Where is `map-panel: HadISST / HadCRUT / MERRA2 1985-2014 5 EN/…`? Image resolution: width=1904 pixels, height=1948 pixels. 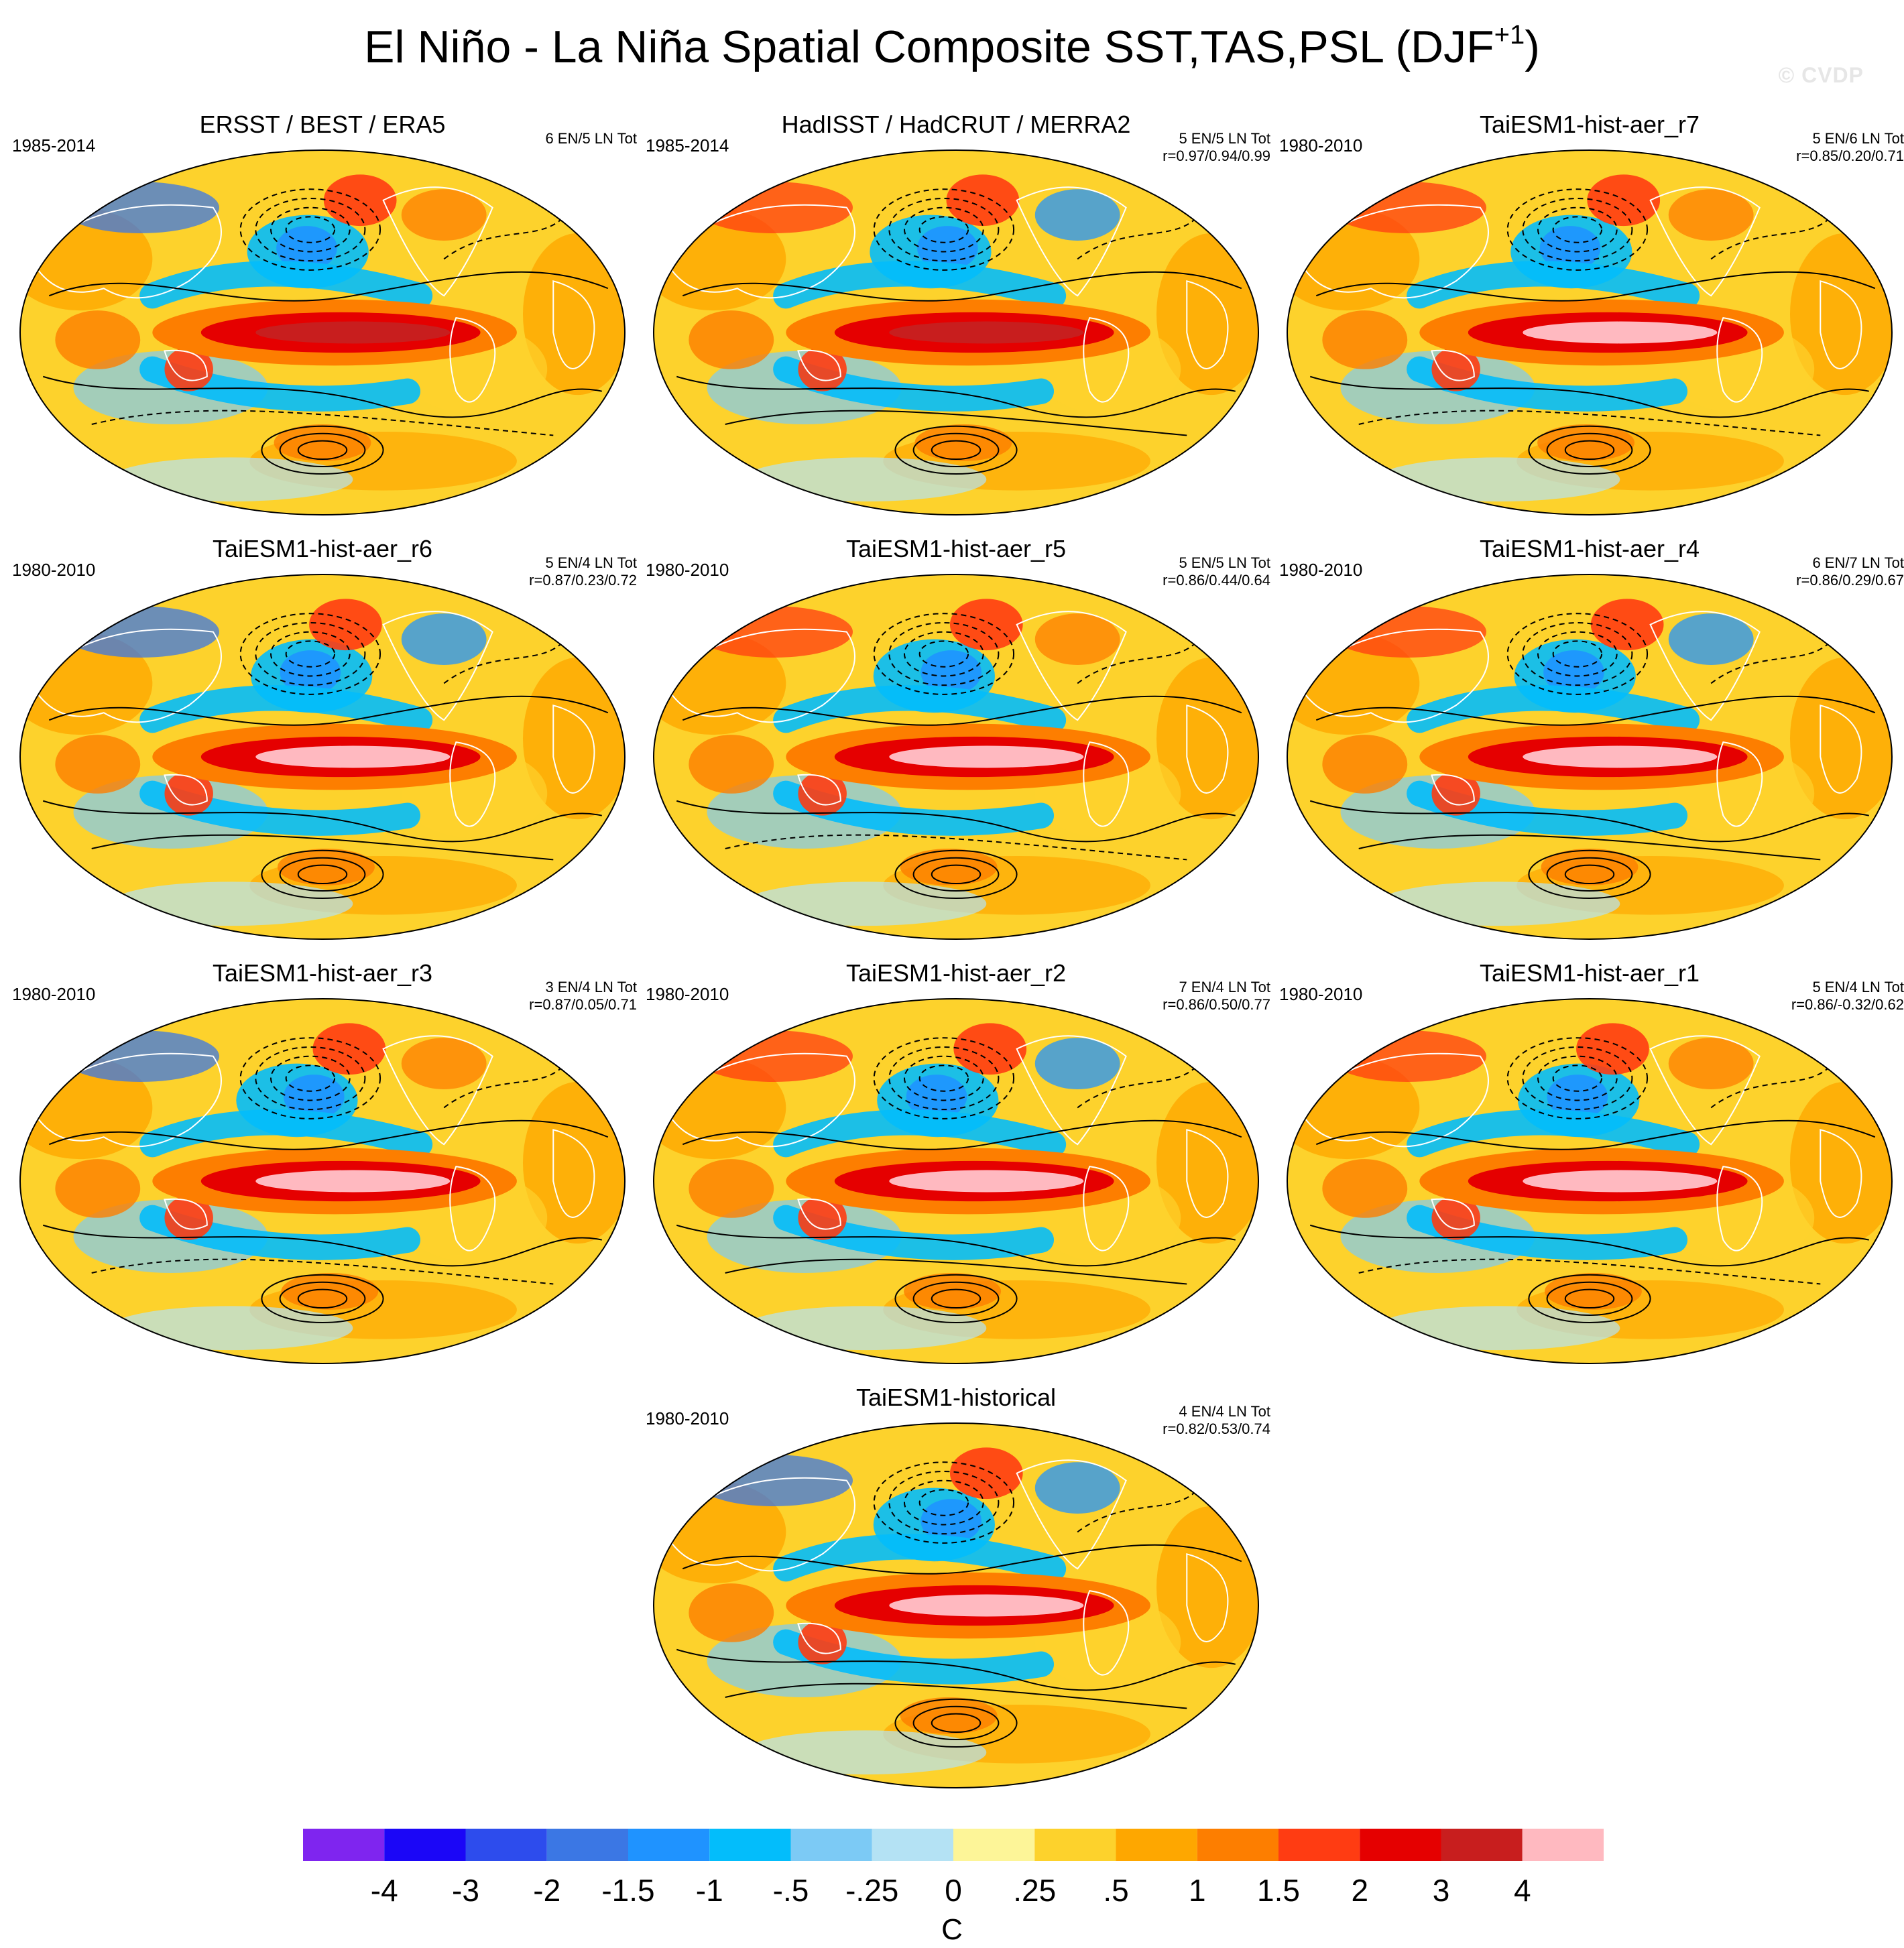 map-panel: HadISST / HadCRUT / MERRA2 1985-2014 5 EN/… is located at coordinates (956, 316).